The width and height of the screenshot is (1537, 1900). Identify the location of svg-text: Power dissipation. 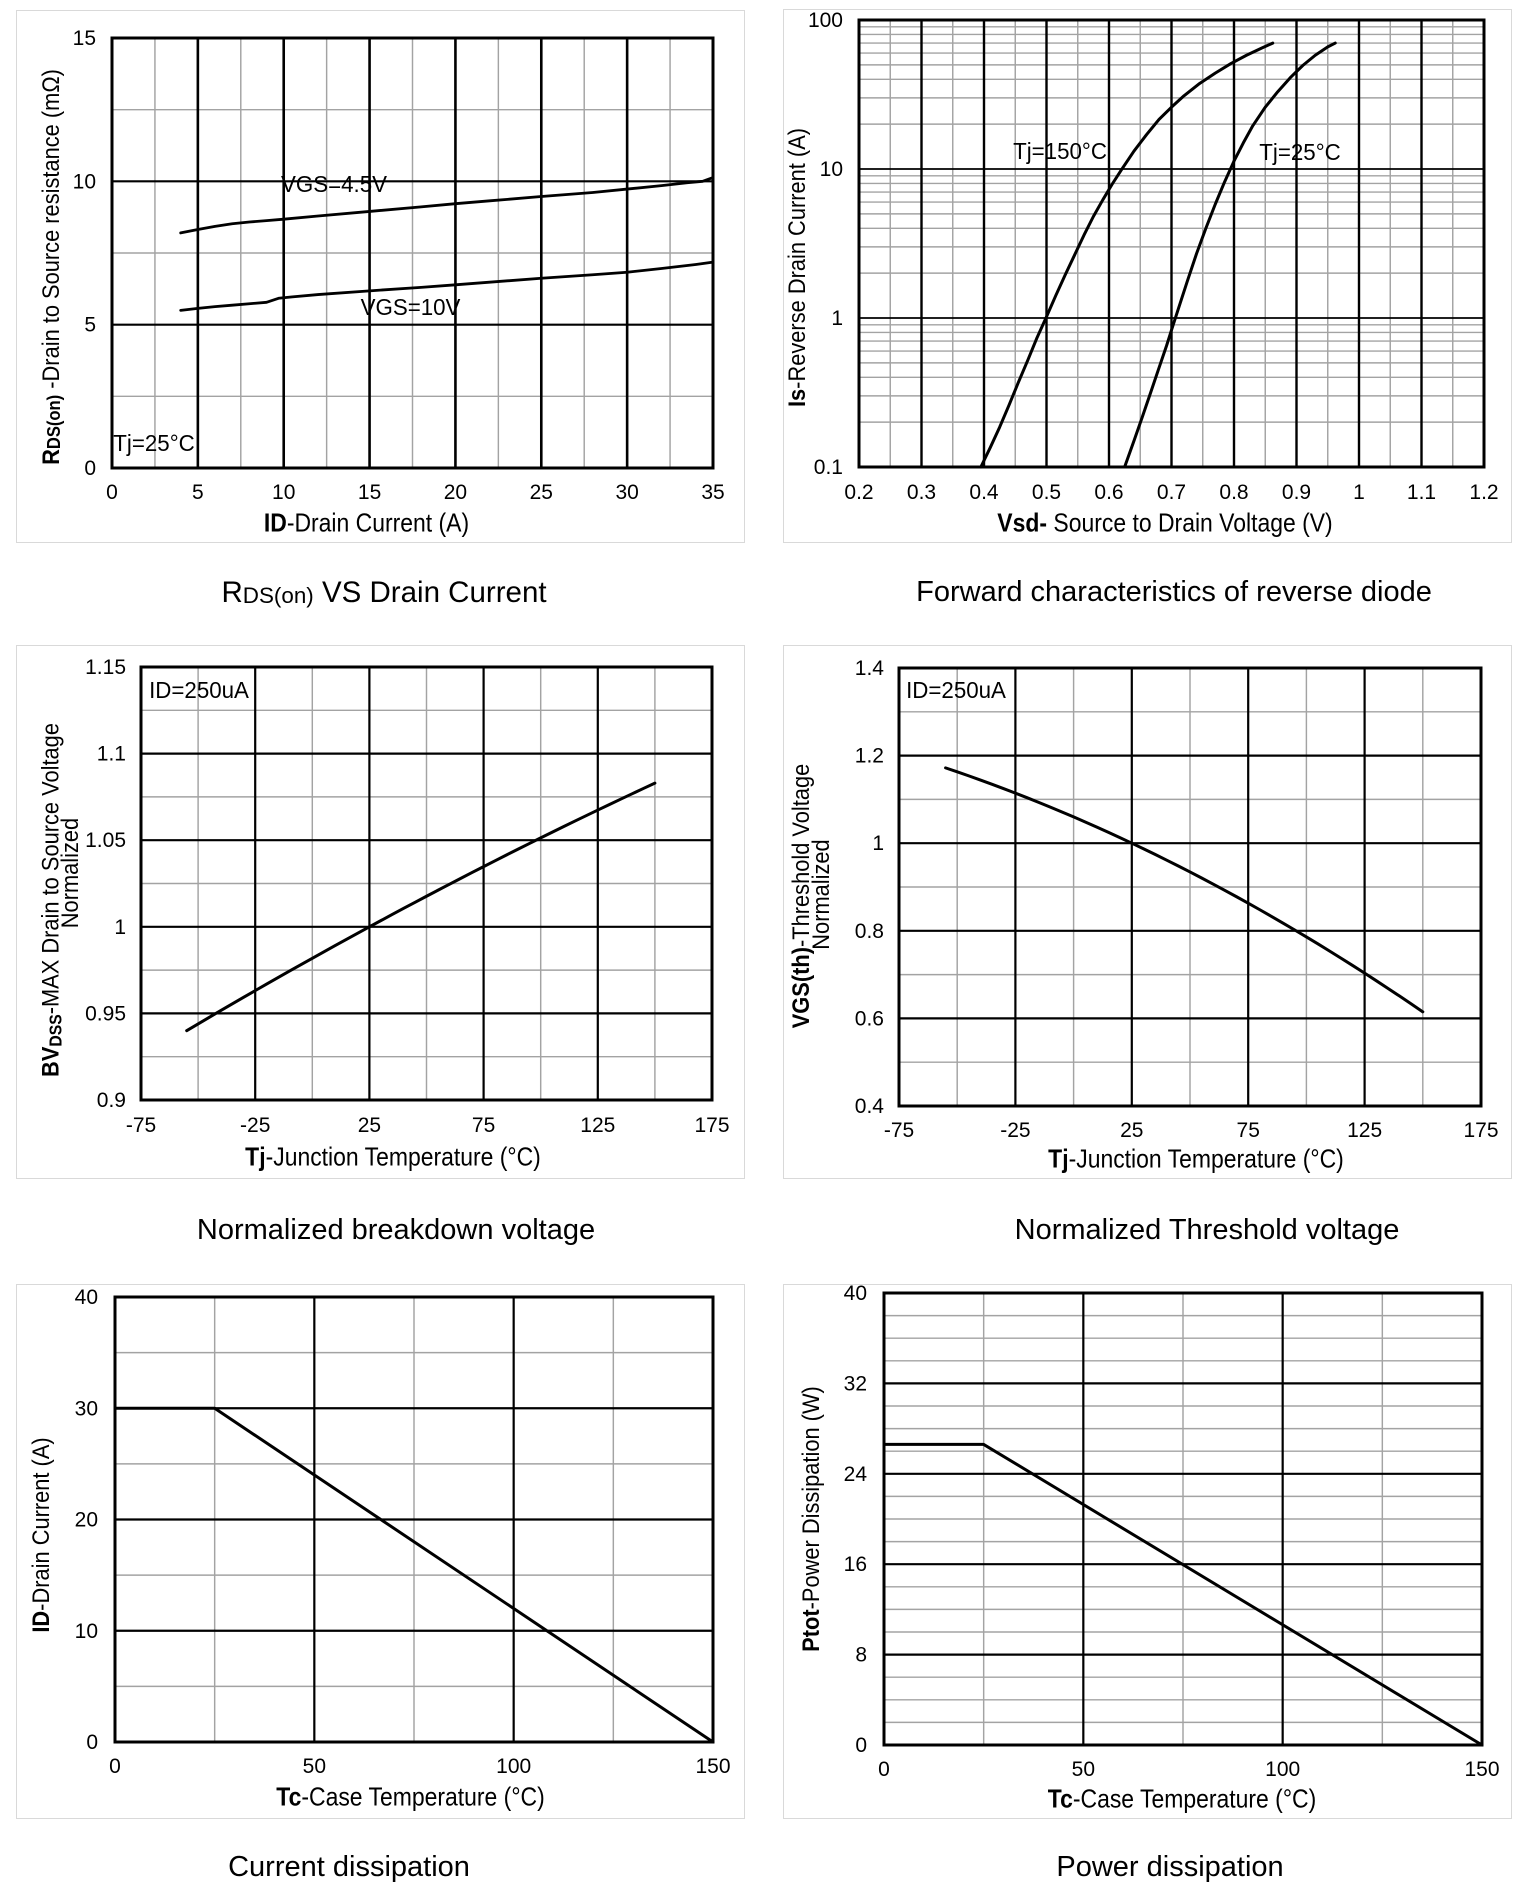
(1169, 1867).